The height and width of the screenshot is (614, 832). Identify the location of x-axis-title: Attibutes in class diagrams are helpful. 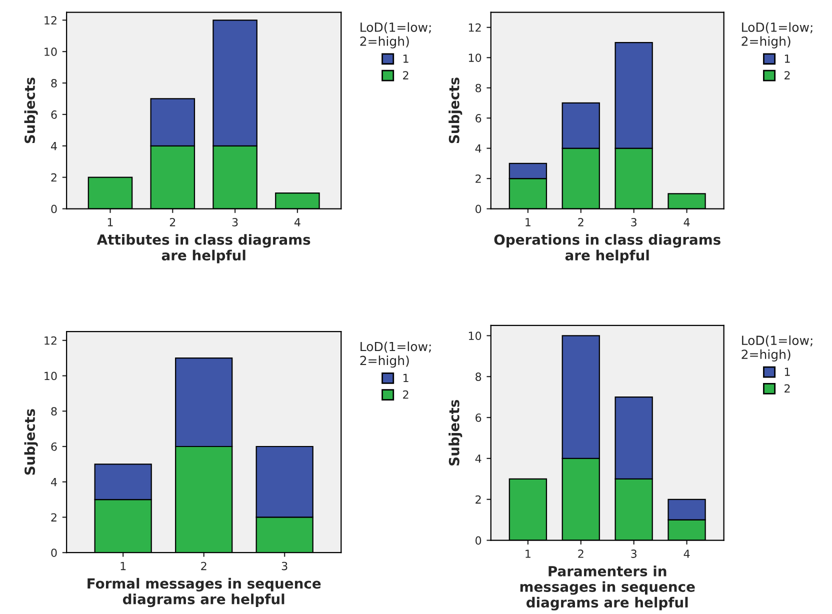
(203, 249).